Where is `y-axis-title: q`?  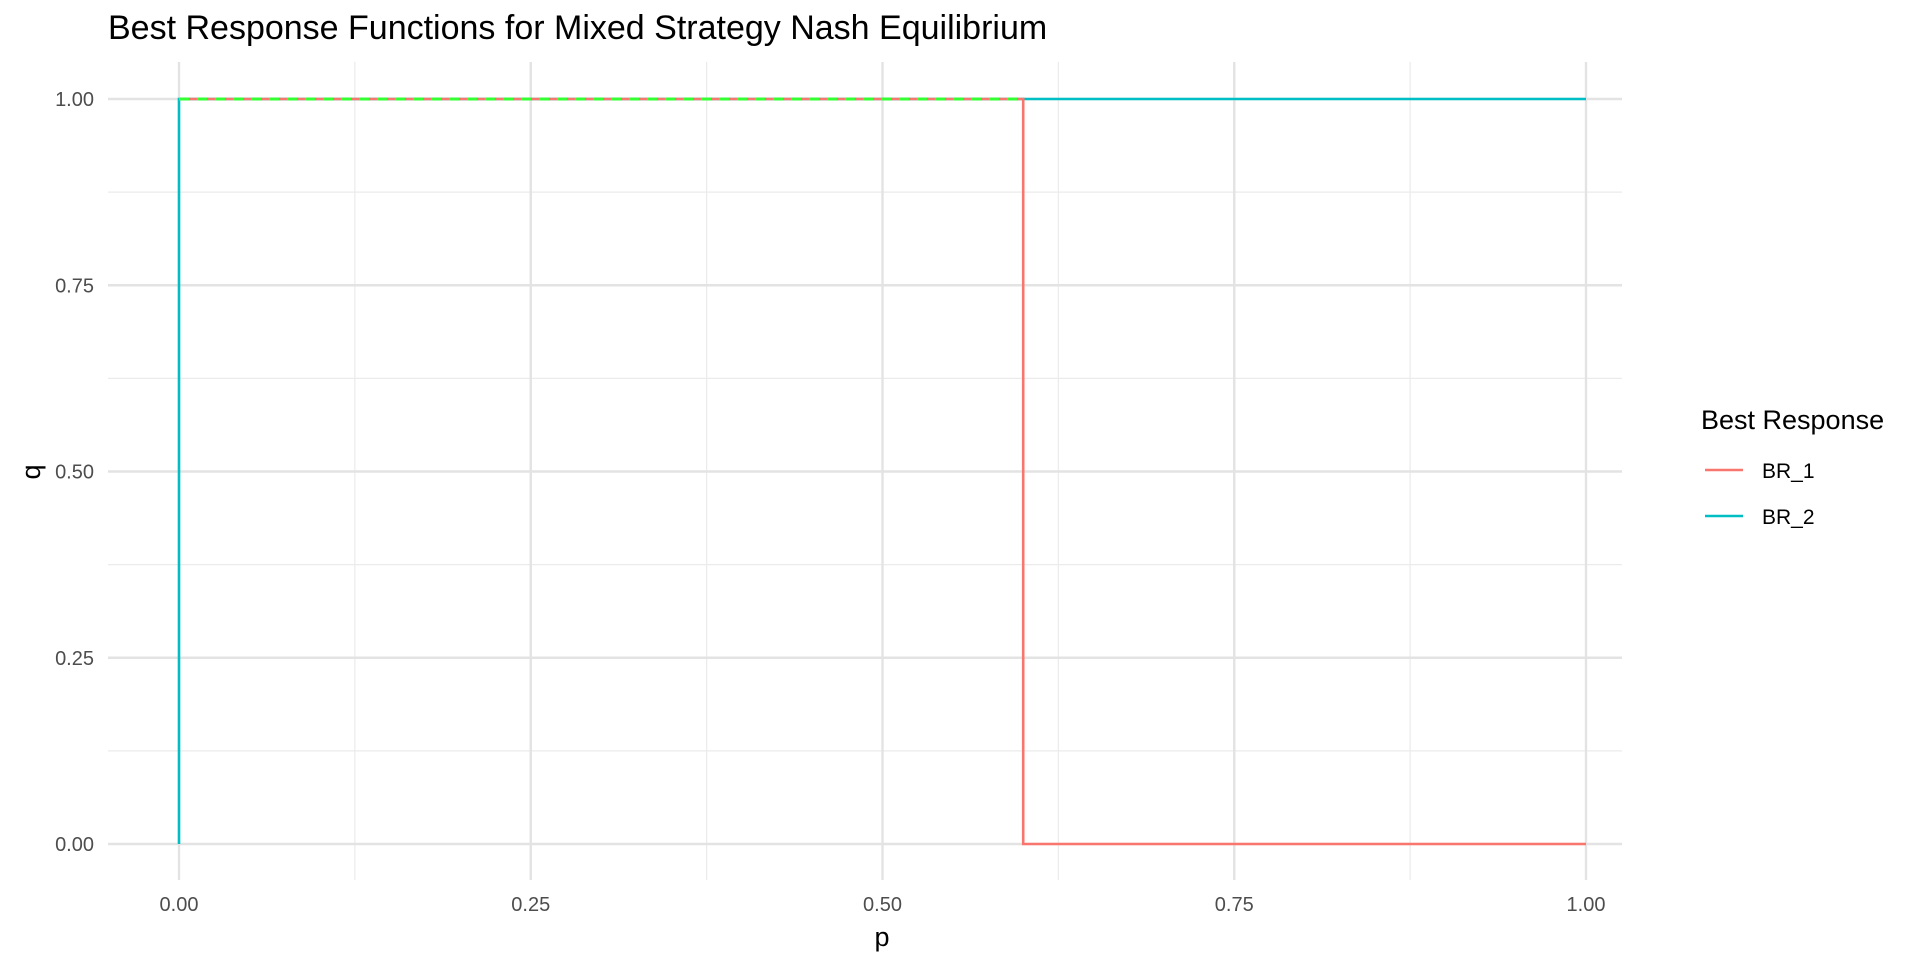
y-axis-title: q is located at coordinates (31, 471).